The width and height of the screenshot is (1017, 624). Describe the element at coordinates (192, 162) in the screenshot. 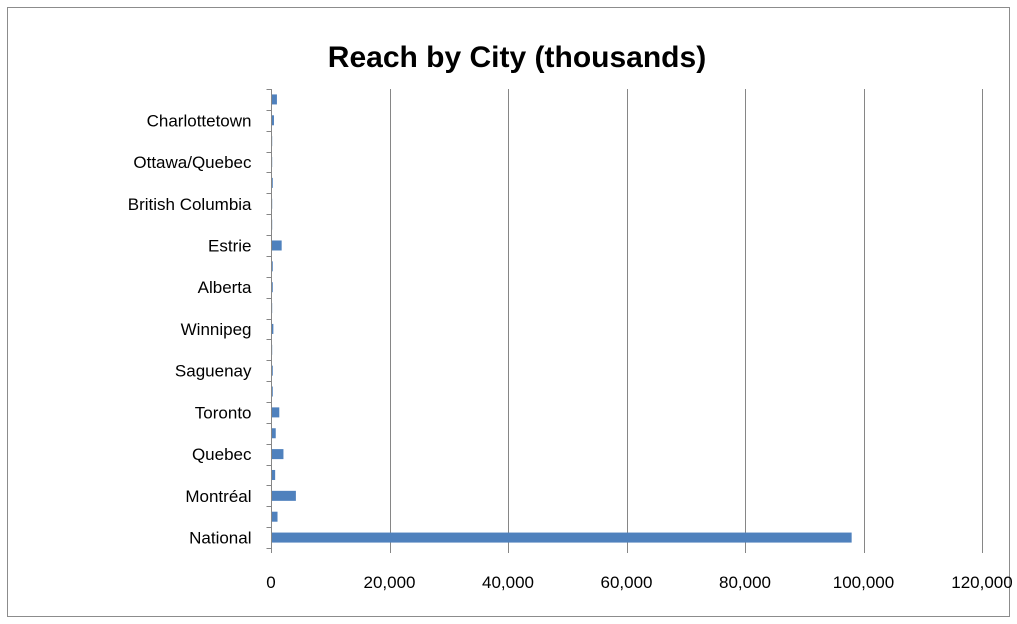

I see `y-category-label: Ottawa/Quebec` at that location.